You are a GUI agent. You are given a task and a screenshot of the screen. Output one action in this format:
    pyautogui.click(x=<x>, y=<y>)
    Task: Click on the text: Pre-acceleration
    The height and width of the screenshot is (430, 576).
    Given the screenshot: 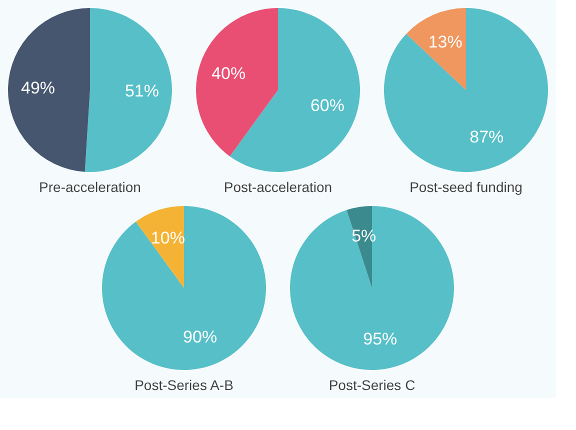 What is the action you would take?
    pyautogui.click(x=90, y=187)
    